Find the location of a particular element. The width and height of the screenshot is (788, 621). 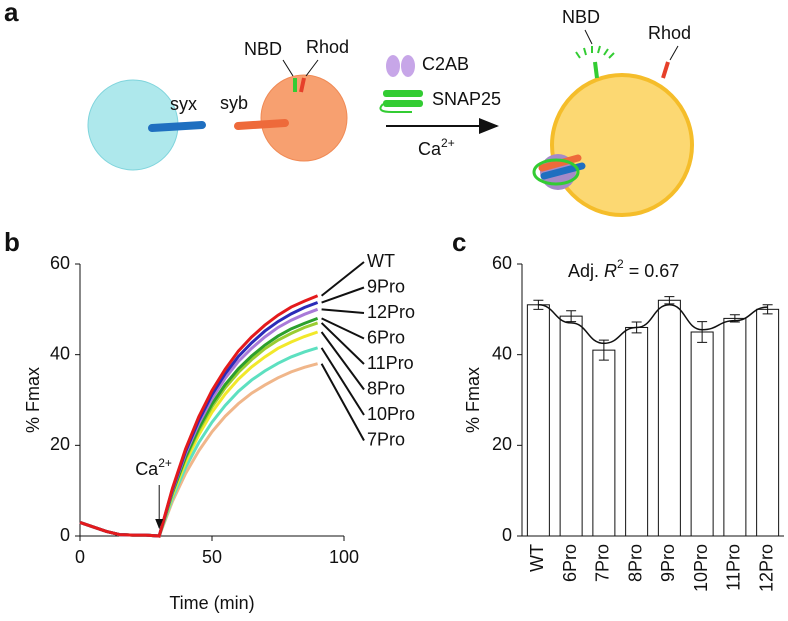

x-tick-label: 6Pro is located at coordinates (570, 563).